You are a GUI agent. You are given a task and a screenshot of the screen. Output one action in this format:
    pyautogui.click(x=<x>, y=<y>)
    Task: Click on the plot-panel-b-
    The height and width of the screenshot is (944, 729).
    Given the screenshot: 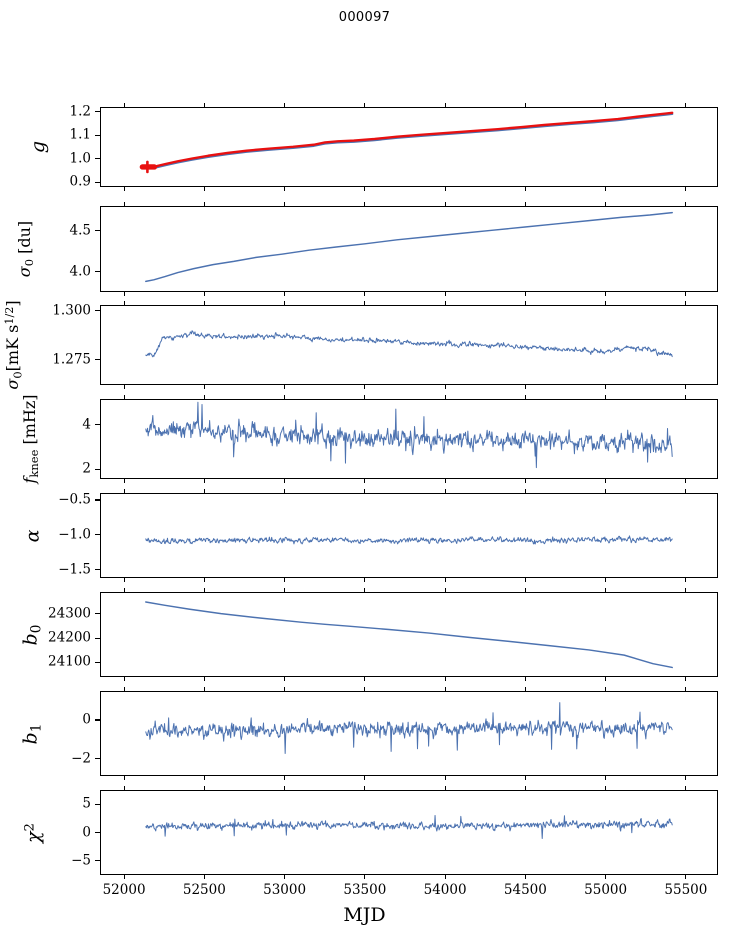 What is the action you would take?
    pyautogui.click(x=409, y=634)
    